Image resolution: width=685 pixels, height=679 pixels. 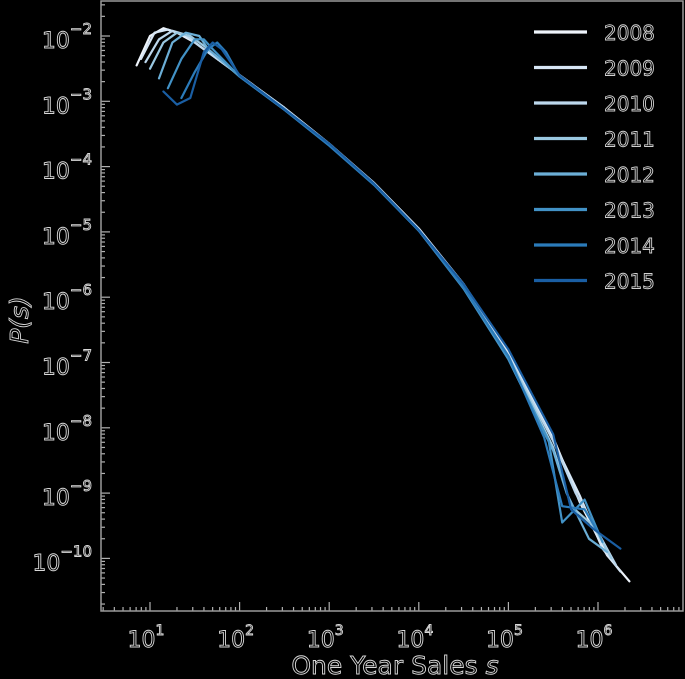 What do you see at coordinates (62, 559) in the screenshot?
I see `y-tick-label: 10⁻¹⁰` at bounding box center [62, 559].